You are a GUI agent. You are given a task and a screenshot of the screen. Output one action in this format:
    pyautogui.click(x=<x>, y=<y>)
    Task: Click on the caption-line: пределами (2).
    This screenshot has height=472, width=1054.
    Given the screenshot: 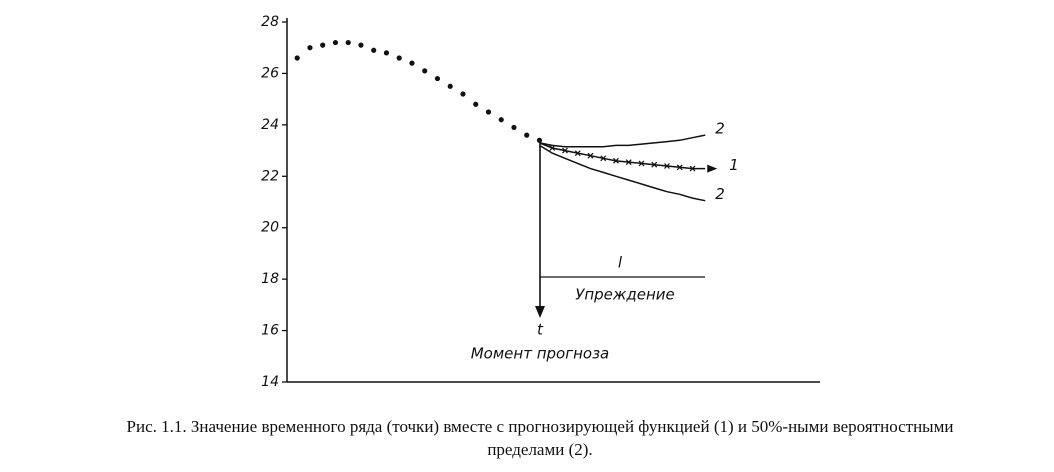 What is the action you would take?
    pyautogui.click(x=539, y=449)
    